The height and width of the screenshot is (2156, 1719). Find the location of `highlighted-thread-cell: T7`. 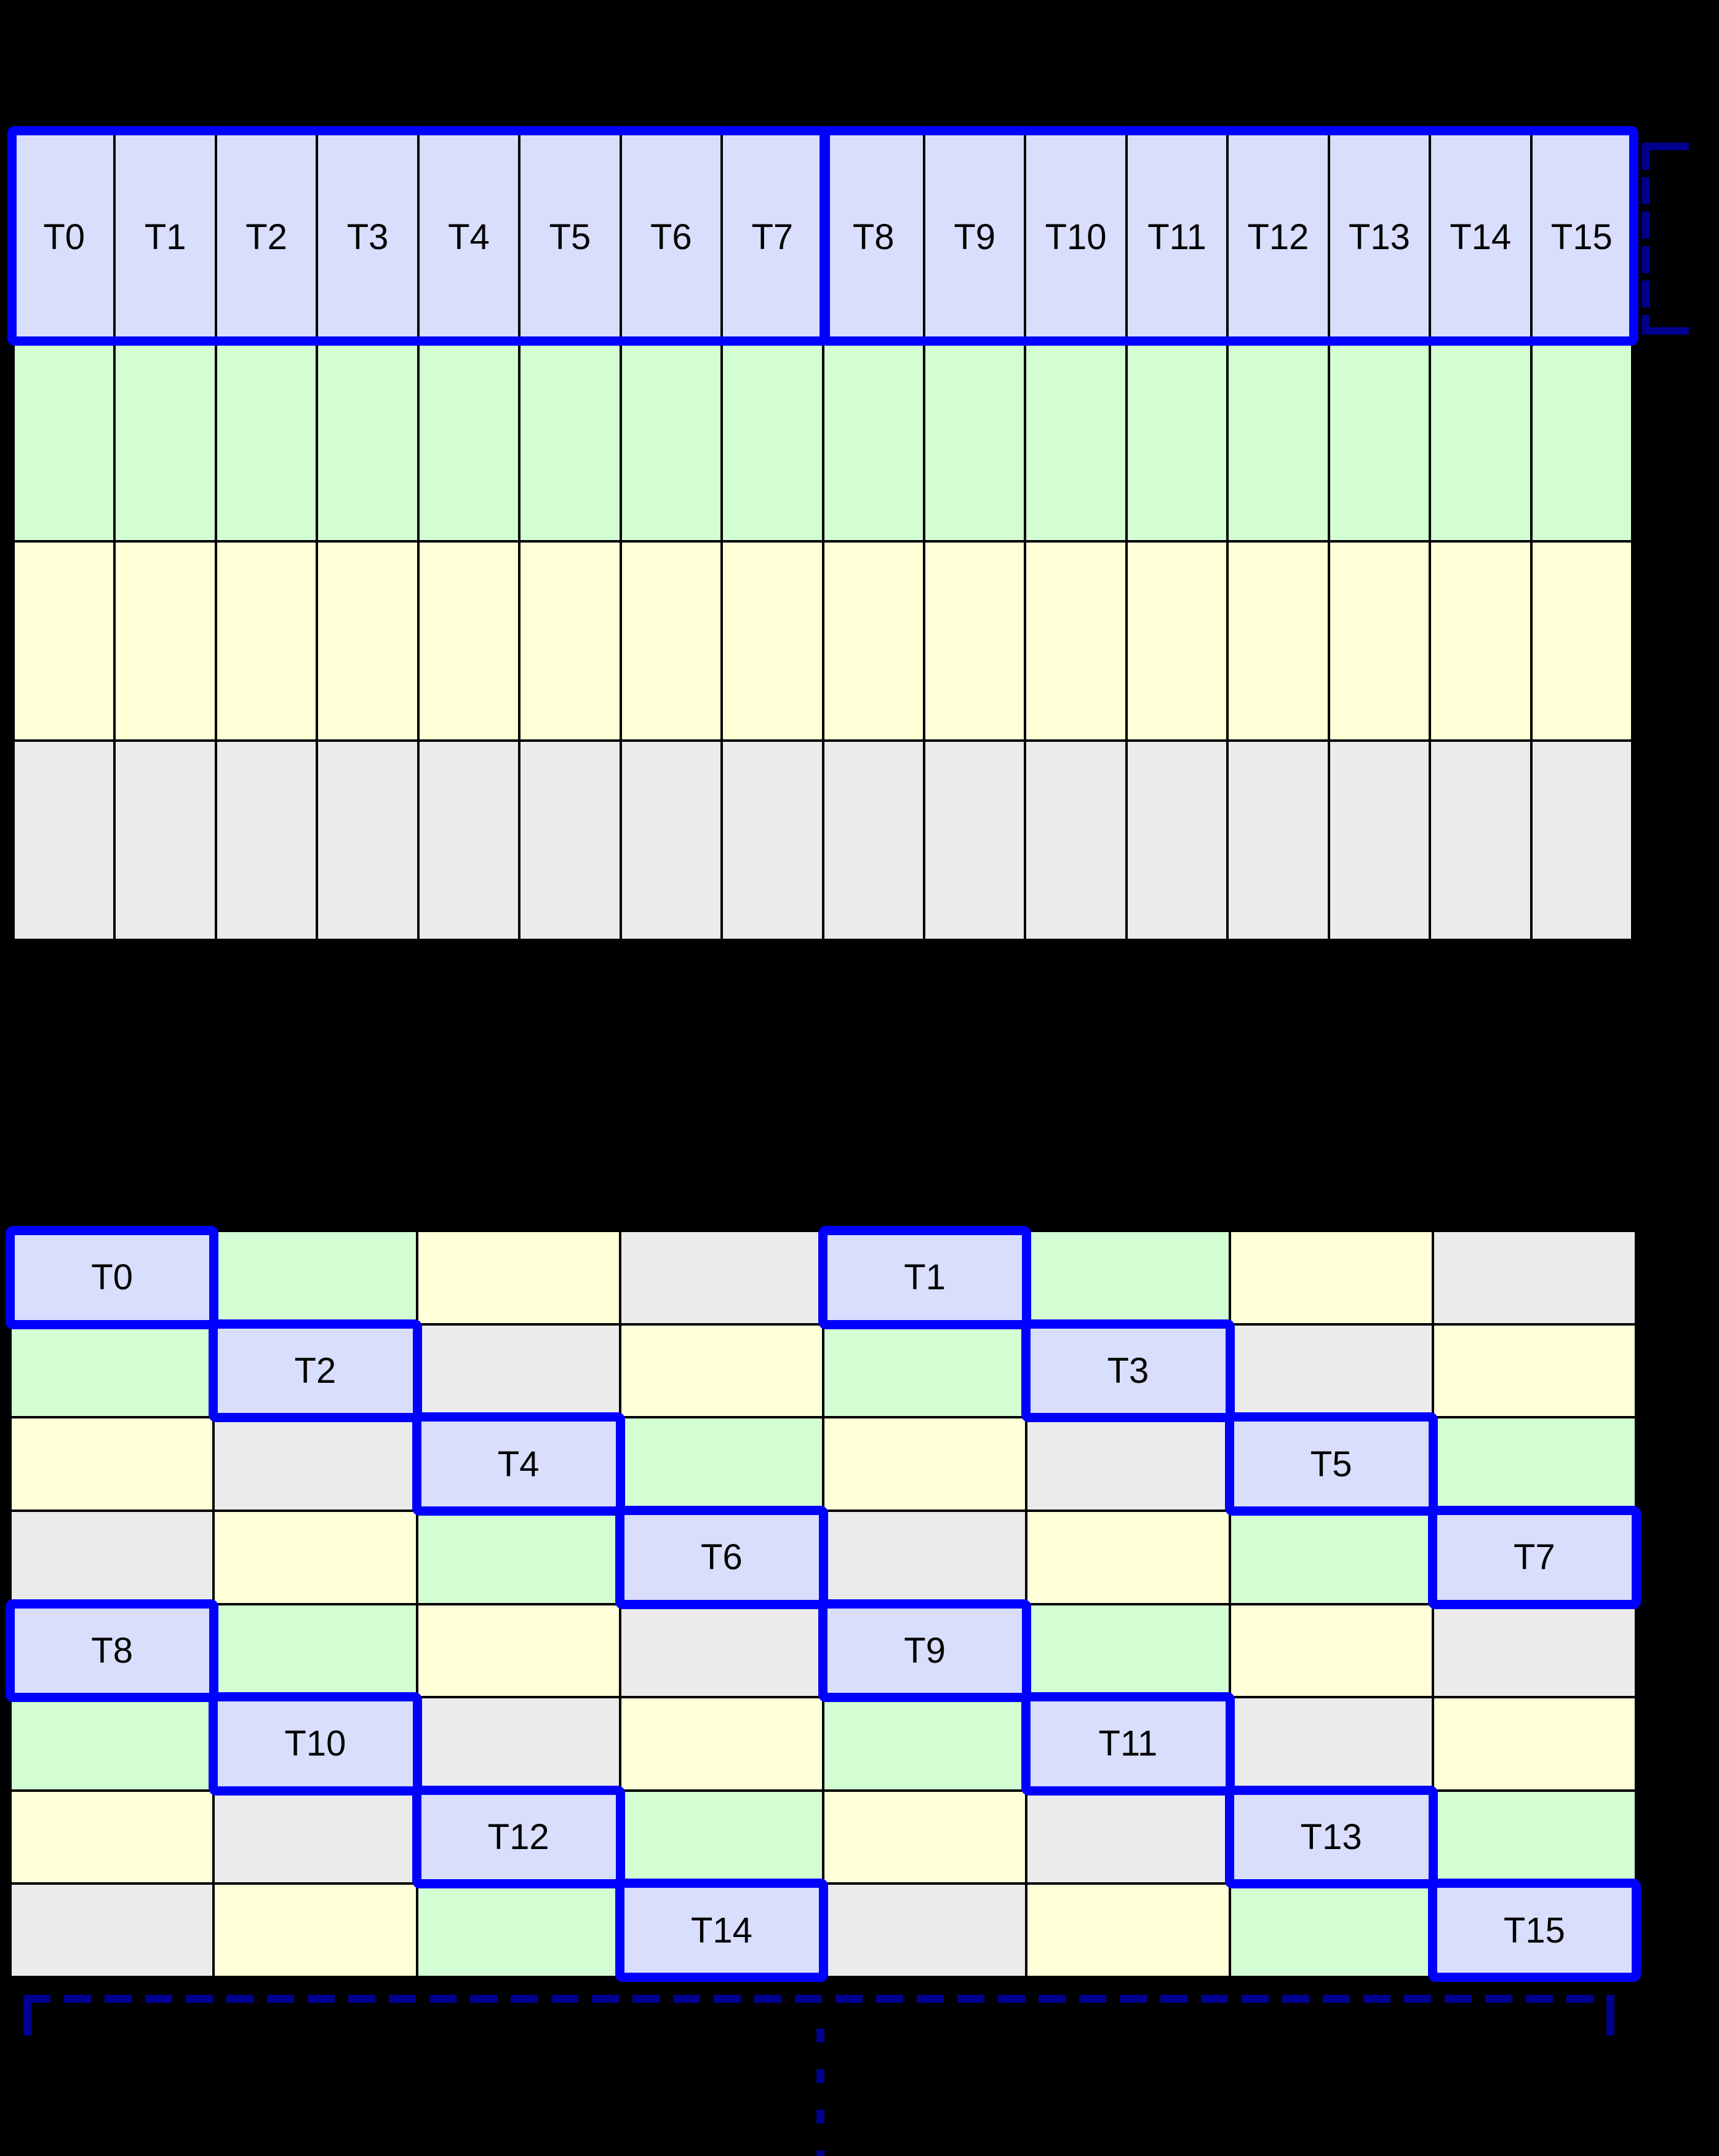

highlighted-thread-cell: T7 is located at coordinates (1534, 1557).